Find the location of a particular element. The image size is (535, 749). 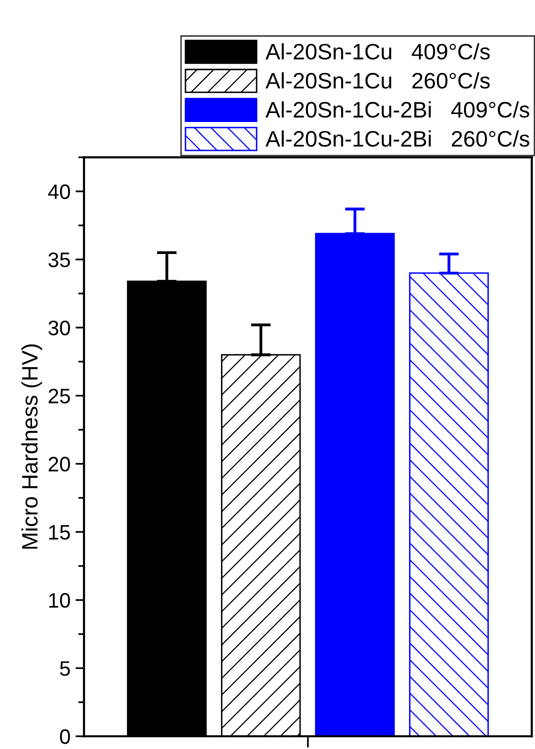

y-tick-label: 5 is located at coordinates (65, 668).